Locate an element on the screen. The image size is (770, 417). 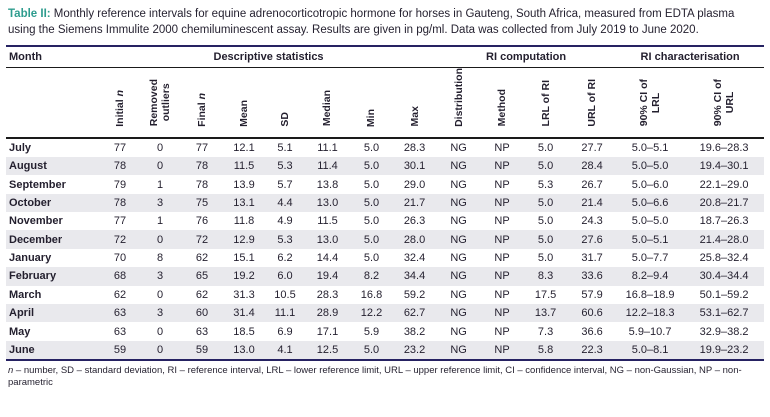
column-header-final-n: Final n is located at coordinates (202, 103).